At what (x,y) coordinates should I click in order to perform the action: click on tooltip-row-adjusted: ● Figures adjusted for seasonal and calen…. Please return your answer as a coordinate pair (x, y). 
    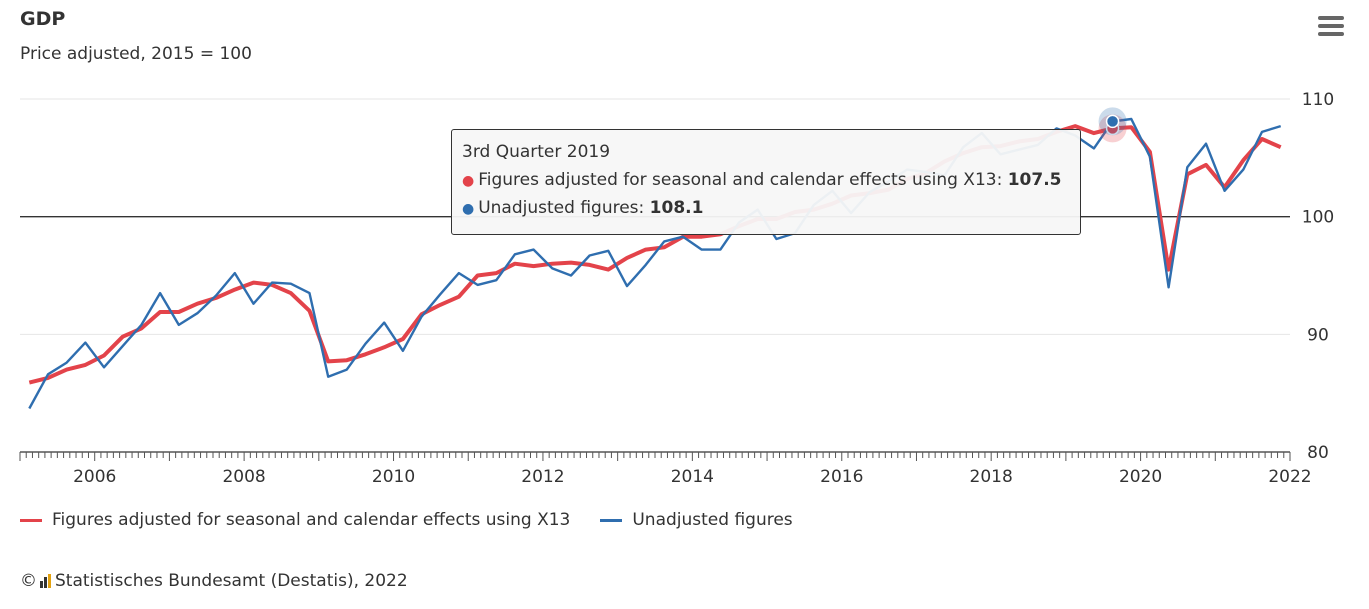
    Looking at the image, I should click on (766, 180).